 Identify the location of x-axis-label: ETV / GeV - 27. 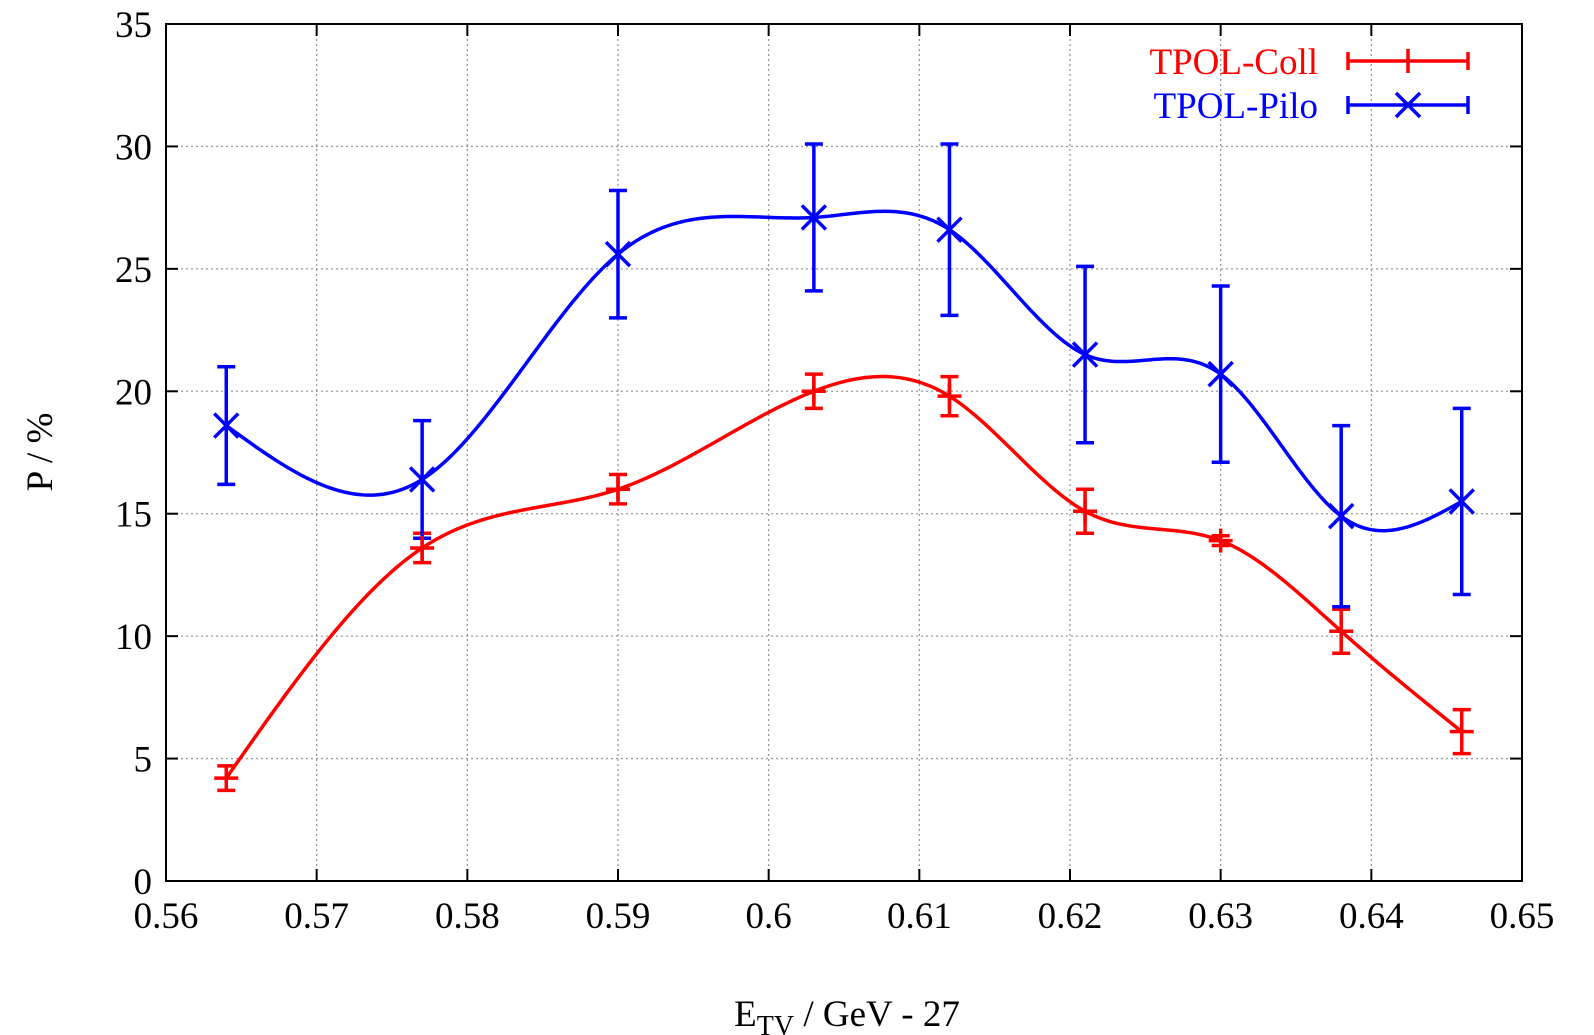
(847, 1014).